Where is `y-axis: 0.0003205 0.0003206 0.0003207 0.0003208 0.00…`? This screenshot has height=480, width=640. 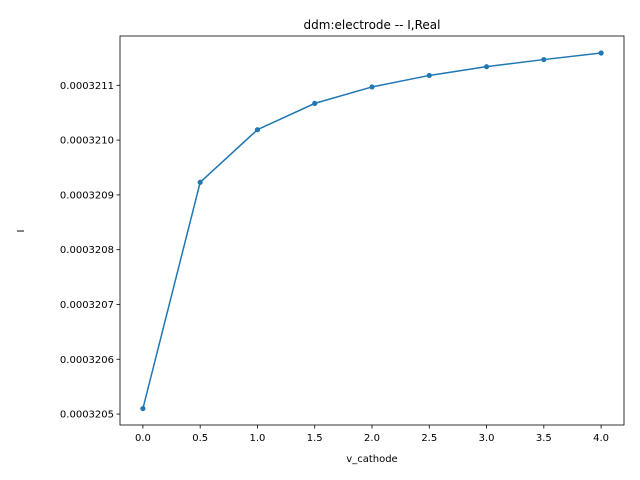 y-axis: 0.0003205 0.0003206 0.0003207 0.0003208 0.00… is located at coordinates (90, 251).